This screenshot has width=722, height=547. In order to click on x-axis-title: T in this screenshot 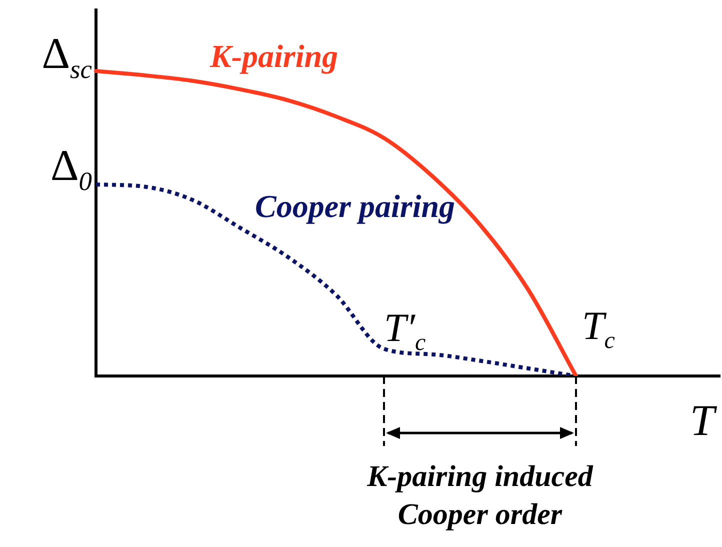, I will do `click(702, 420)`.